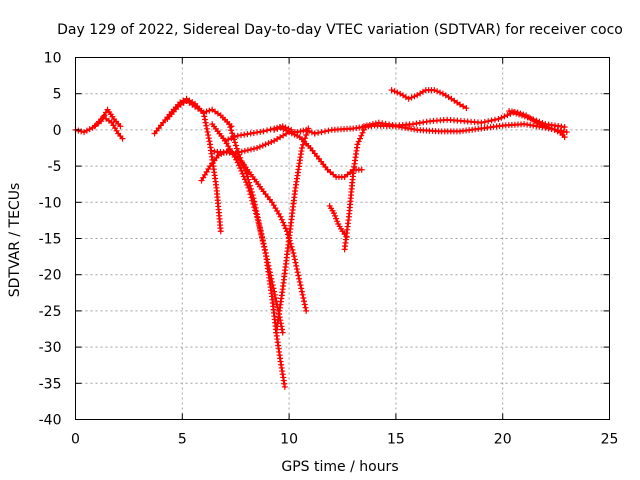  Describe the element at coordinates (50, 421) in the screenshot. I see `y-tick-label: -40` at that location.